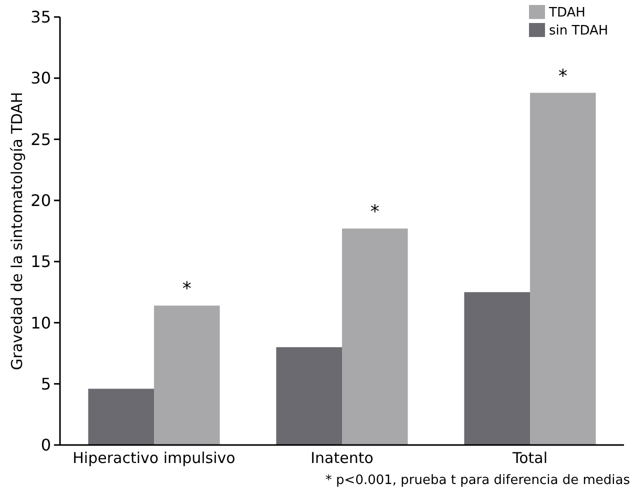  What do you see at coordinates (342, 458) in the screenshot?
I see `x-tick-label: Inatento` at bounding box center [342, 458].